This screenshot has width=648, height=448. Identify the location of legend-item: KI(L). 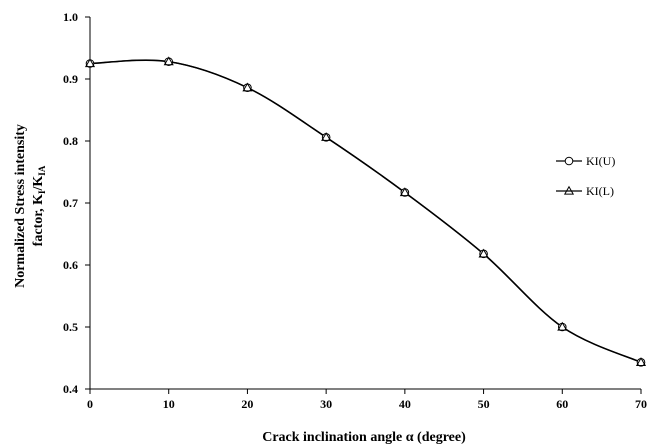
(585, 191).